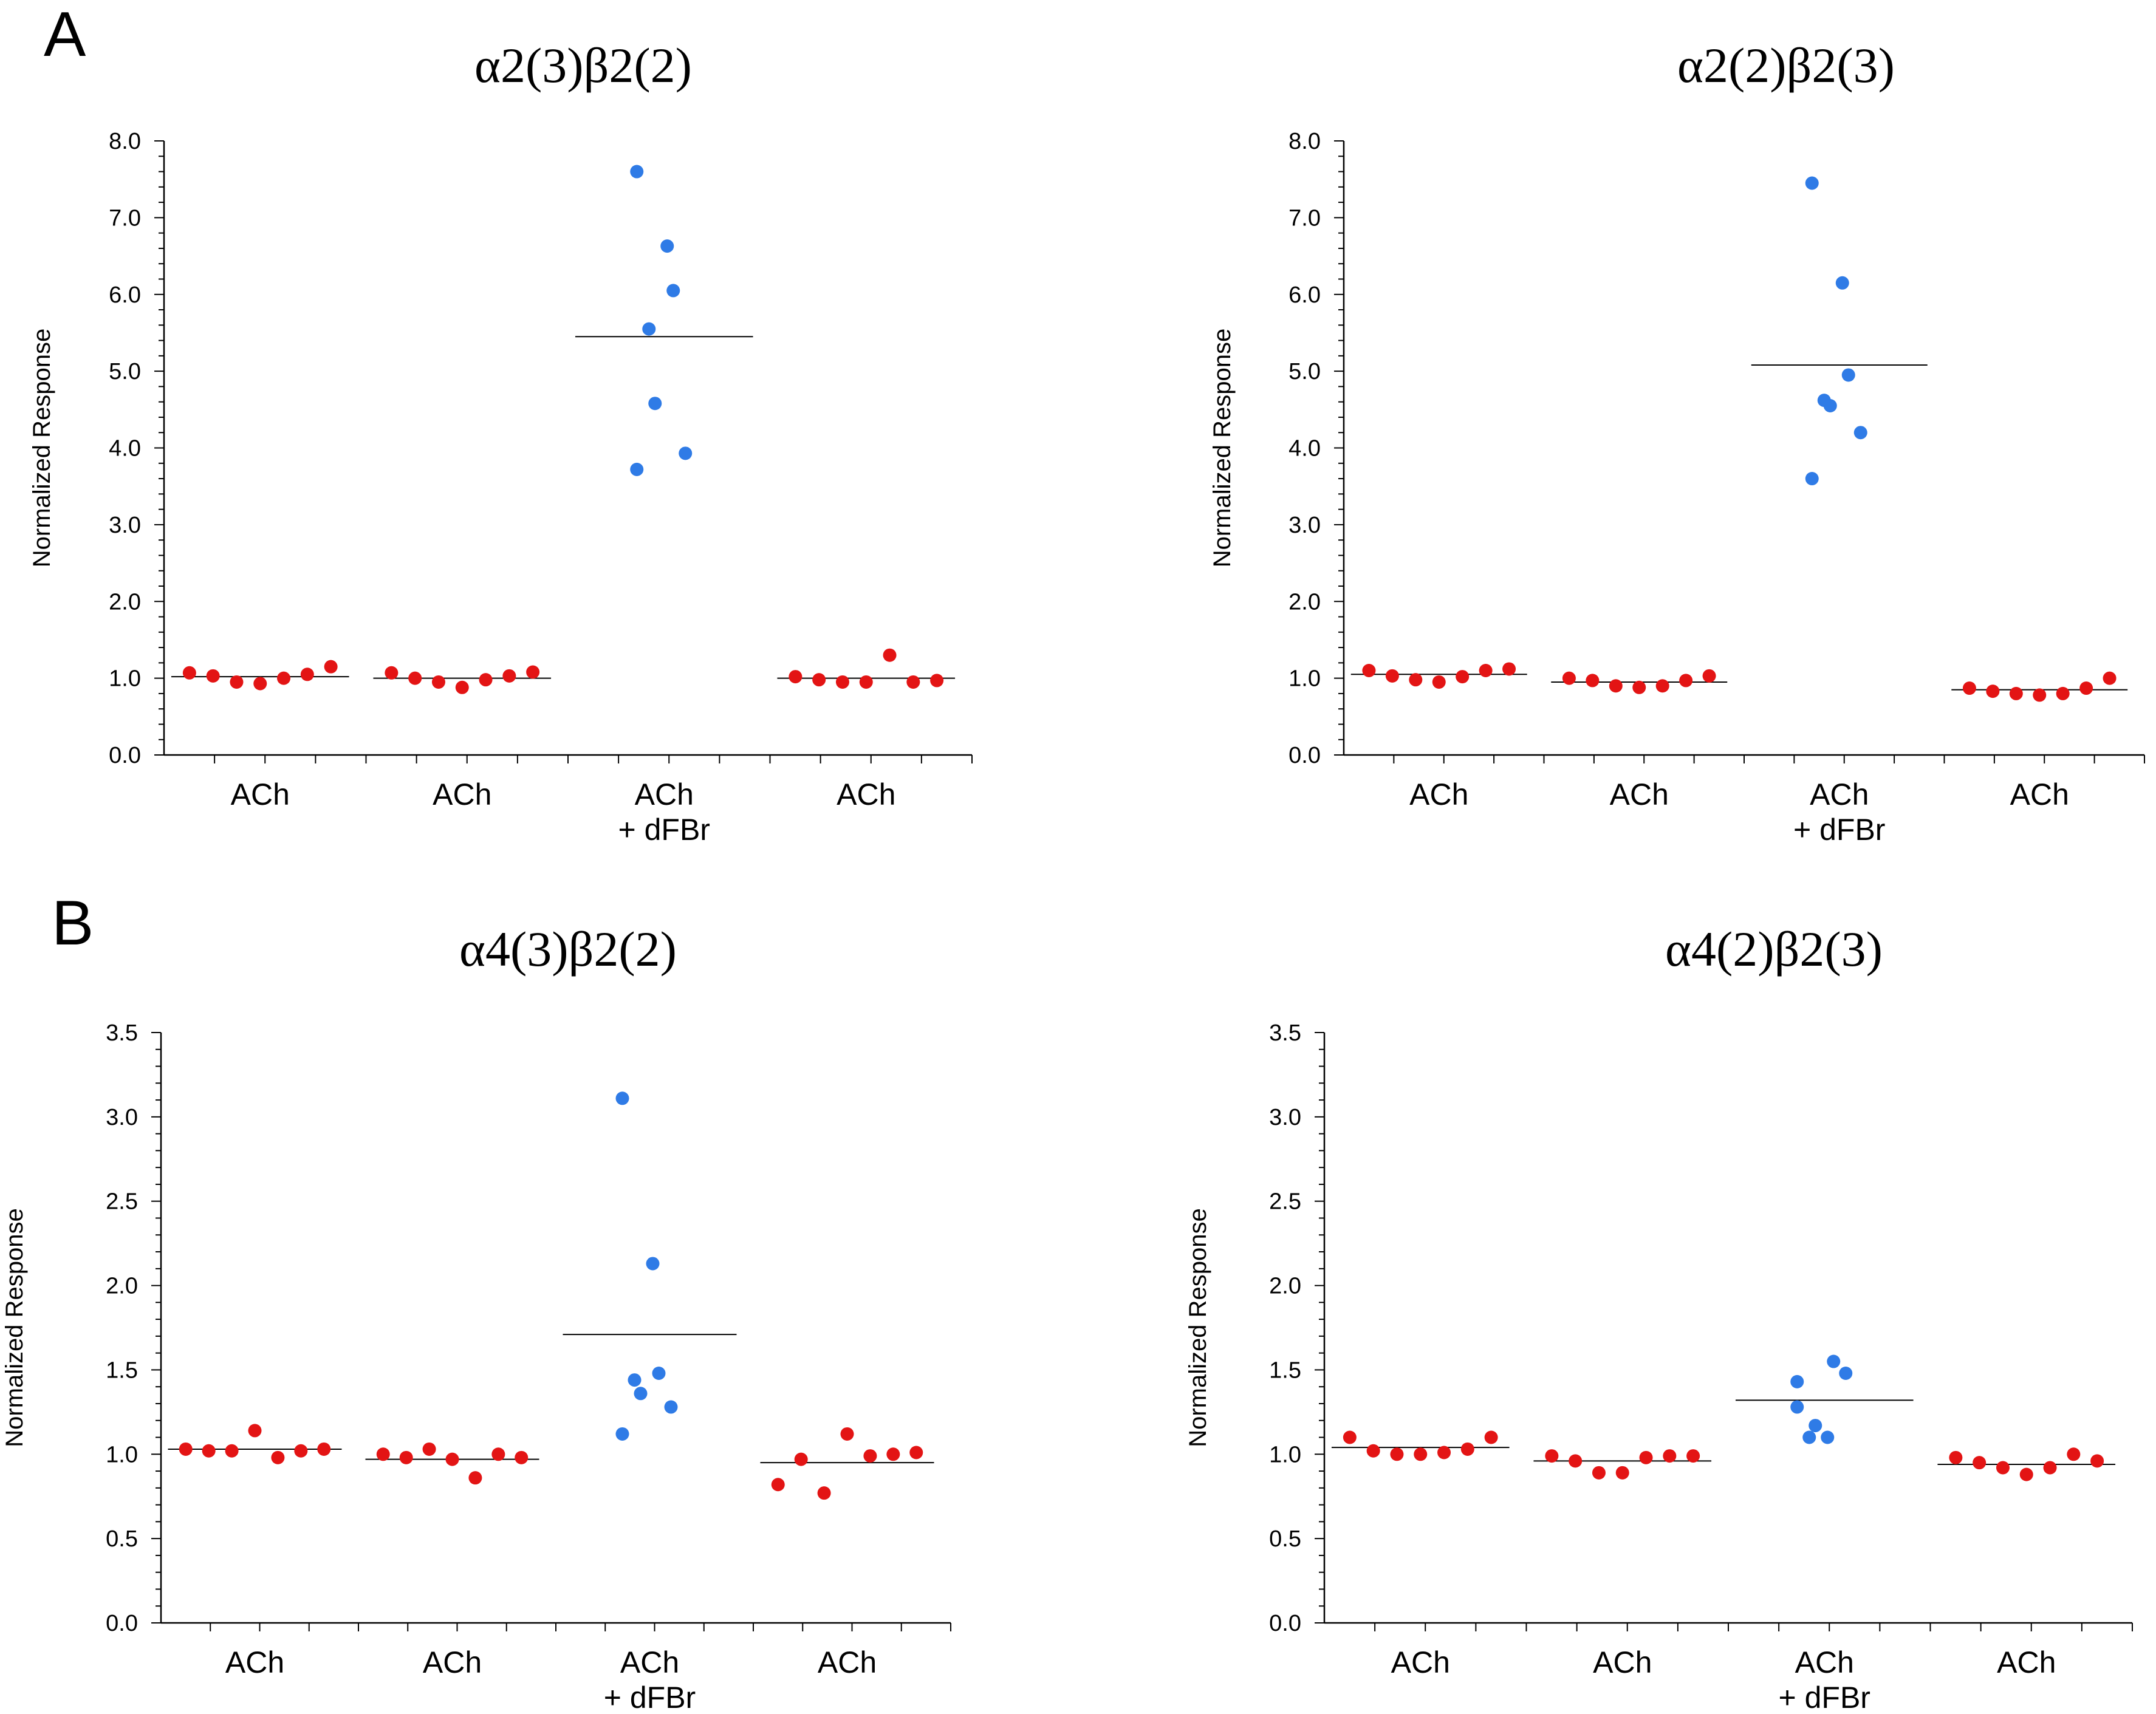 The height and width of the screenshot is (1714, 2156). Describe the element at coordinates (1304, 295) in the screenshot. I see `y-tick-label: 6.0` at that location.